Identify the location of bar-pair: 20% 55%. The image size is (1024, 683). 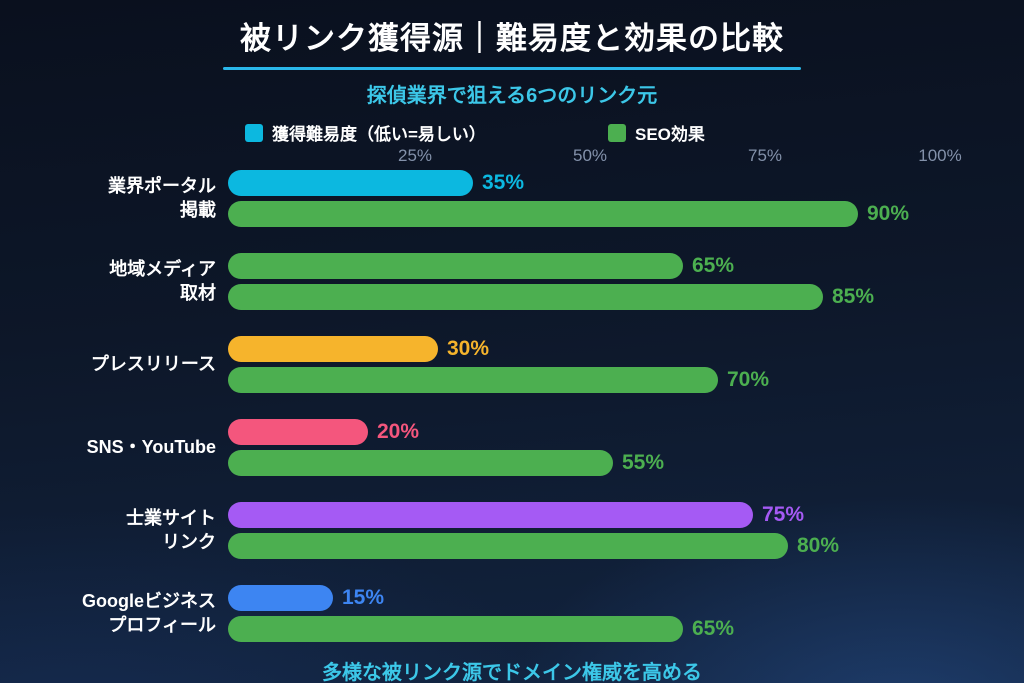
(446, 447).